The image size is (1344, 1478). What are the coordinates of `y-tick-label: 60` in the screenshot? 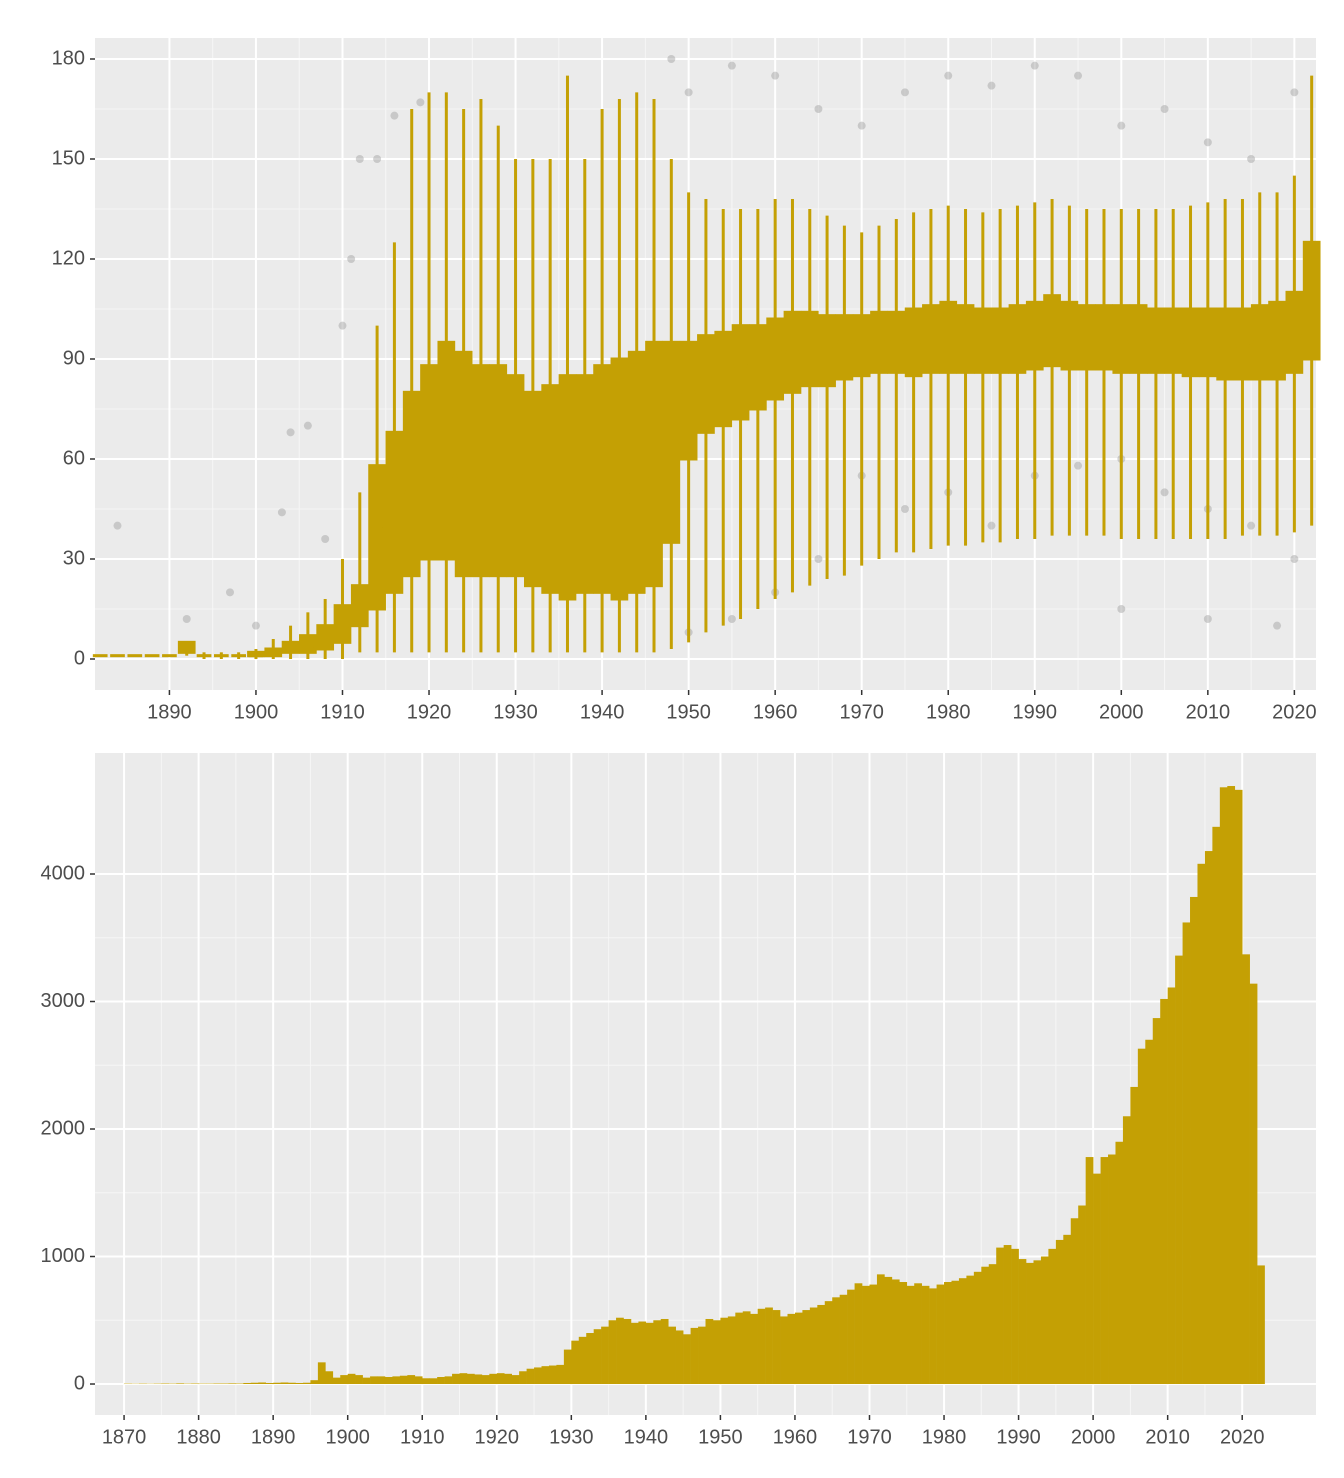 It's located at (74, 458).